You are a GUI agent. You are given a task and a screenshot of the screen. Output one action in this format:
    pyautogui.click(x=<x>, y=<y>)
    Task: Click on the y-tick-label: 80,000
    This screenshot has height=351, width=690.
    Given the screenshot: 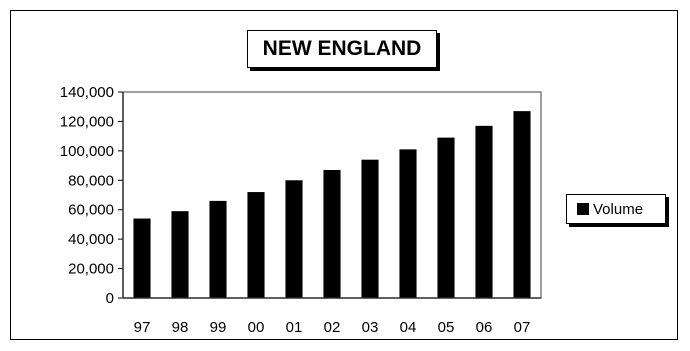 What is the action you would take?
    pyautogui.click(x=91, y=180)
    